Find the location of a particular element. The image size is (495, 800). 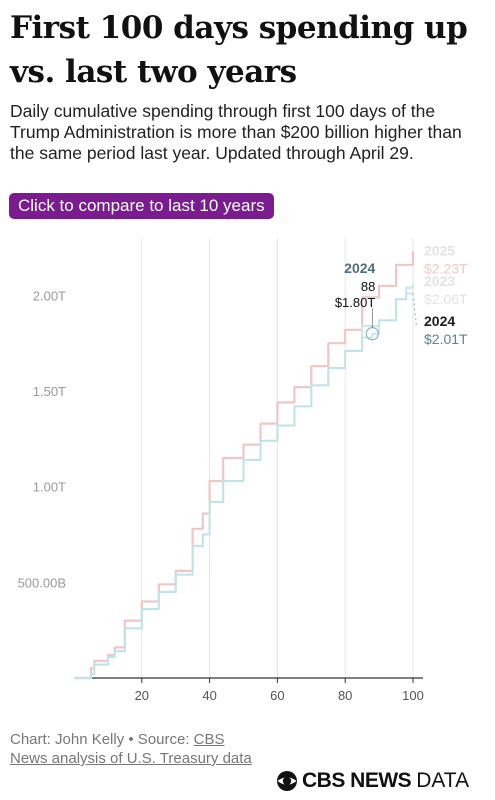

series-value-2025: $2.23T is located at coordinates (446, 268).